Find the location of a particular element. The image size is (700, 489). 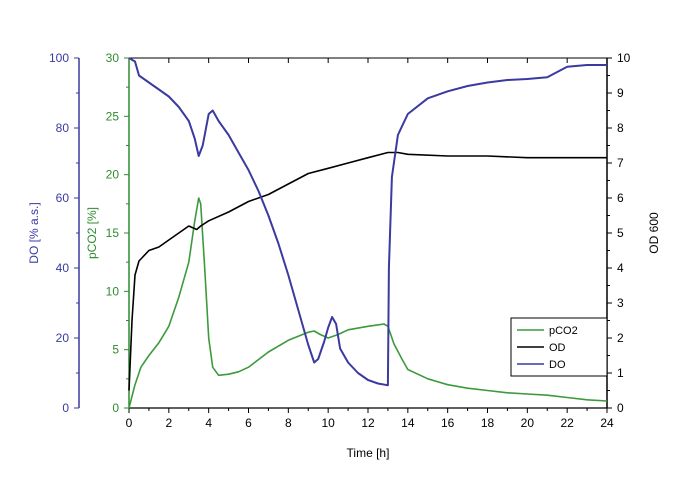

x-tick-label: 20 is located at coordinates (528, 423).